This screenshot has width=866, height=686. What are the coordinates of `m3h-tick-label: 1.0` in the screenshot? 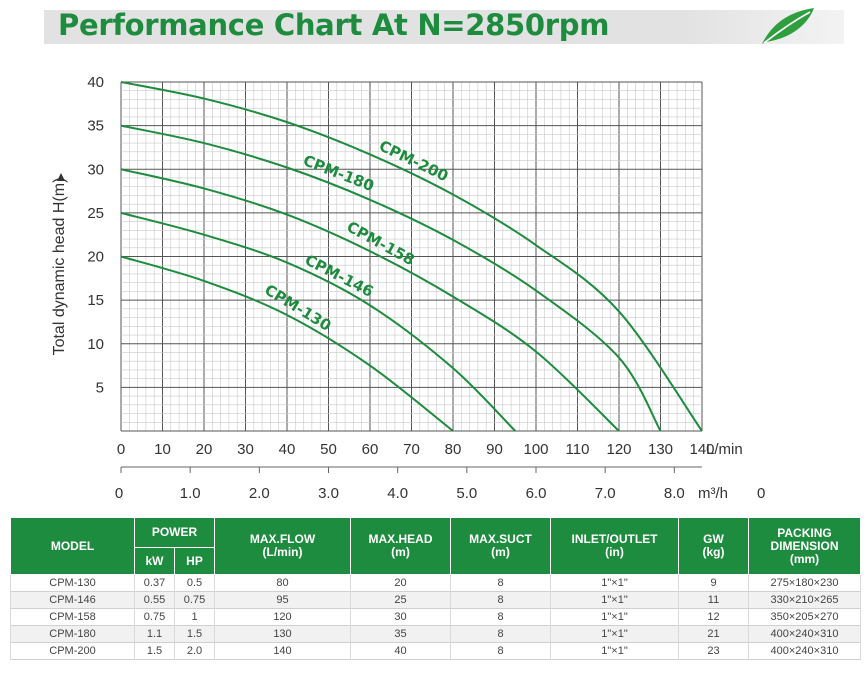 It's located at (190, 493).